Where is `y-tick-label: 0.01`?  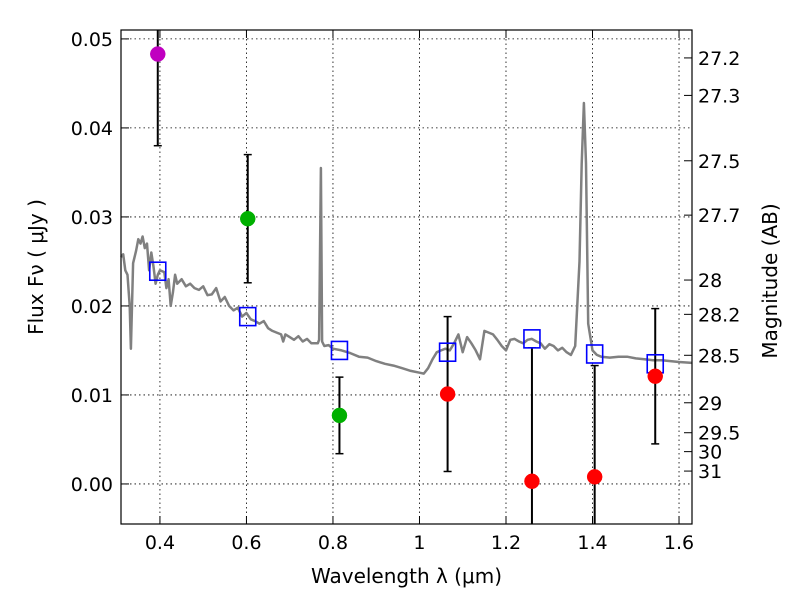 y-tick-label: 0.01 is located at coordinates (92, 396).